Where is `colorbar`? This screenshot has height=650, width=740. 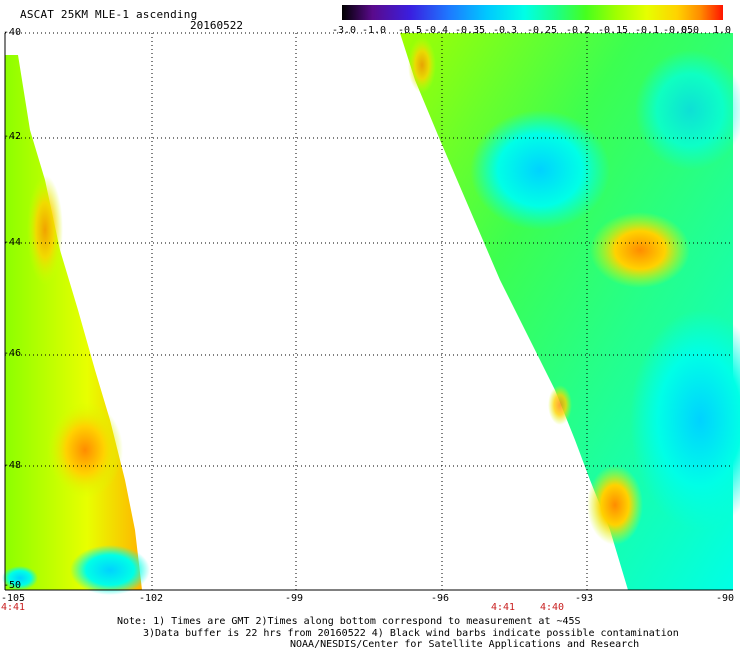
colorbar is located at coordinates (532, 12).